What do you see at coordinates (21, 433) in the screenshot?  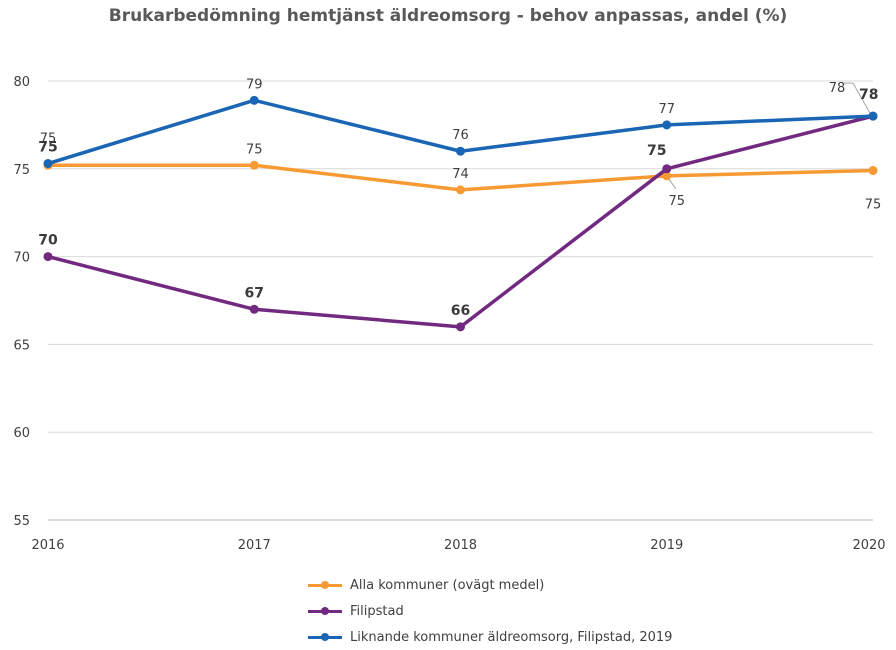 I see `y-tick-label: 60` at bounding box center [21, 433].